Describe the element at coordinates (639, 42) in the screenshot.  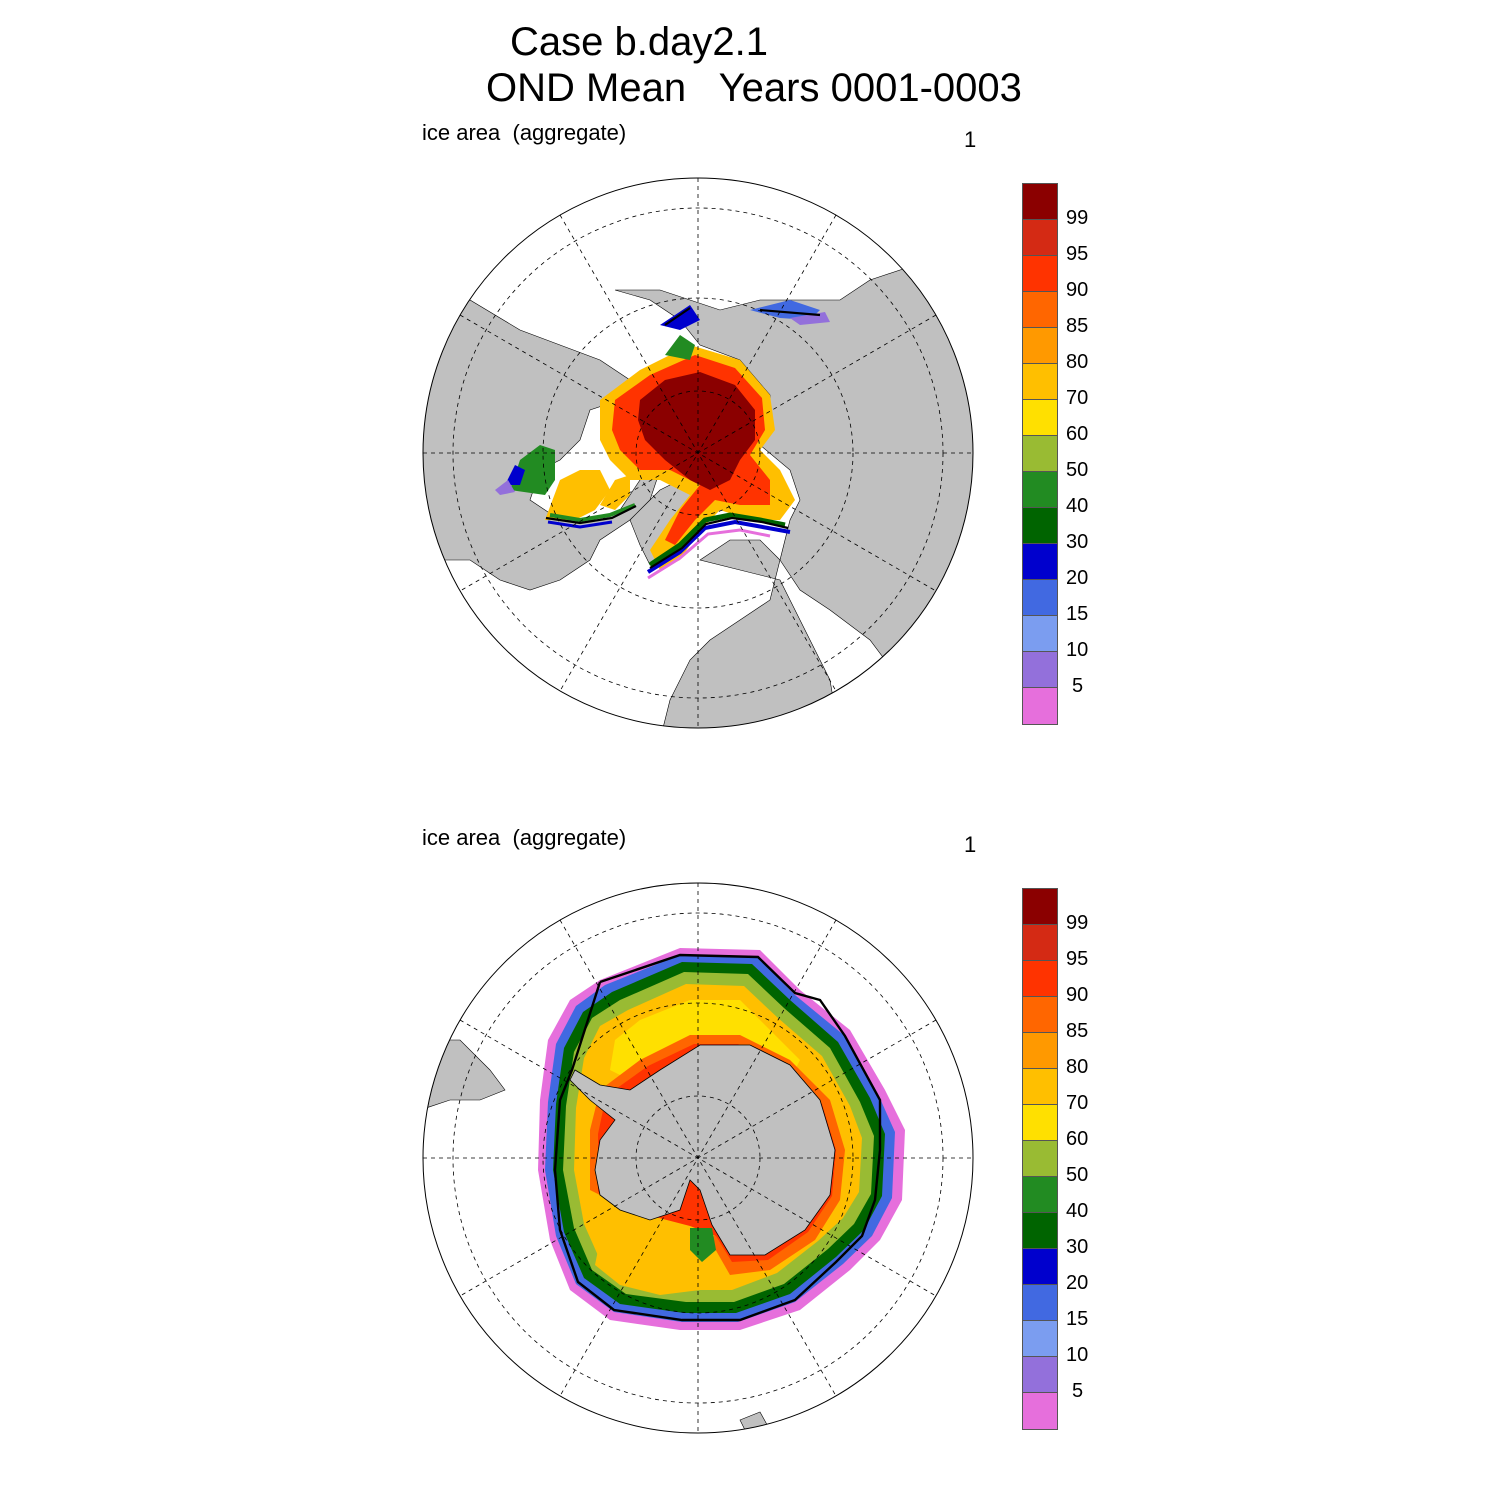
I see `title-line-1: Case b.day2.1` at that location.